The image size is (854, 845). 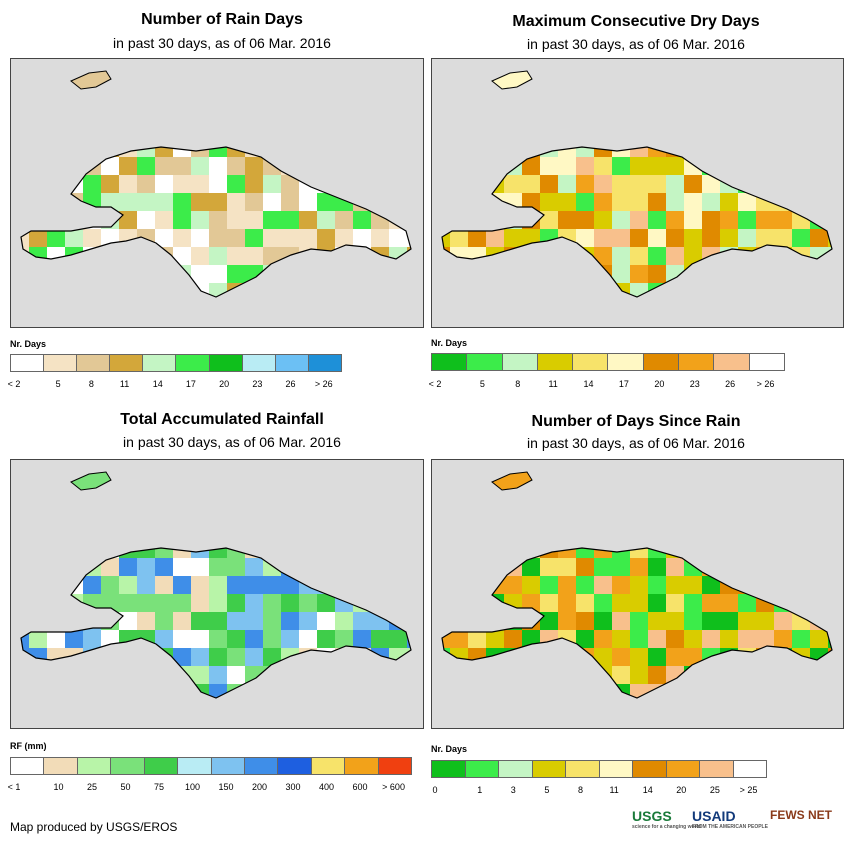 What do you see at coordinates (765, 384) in the screenshot?
I see `legend-label: > 26` at bounding box center [765, 384].